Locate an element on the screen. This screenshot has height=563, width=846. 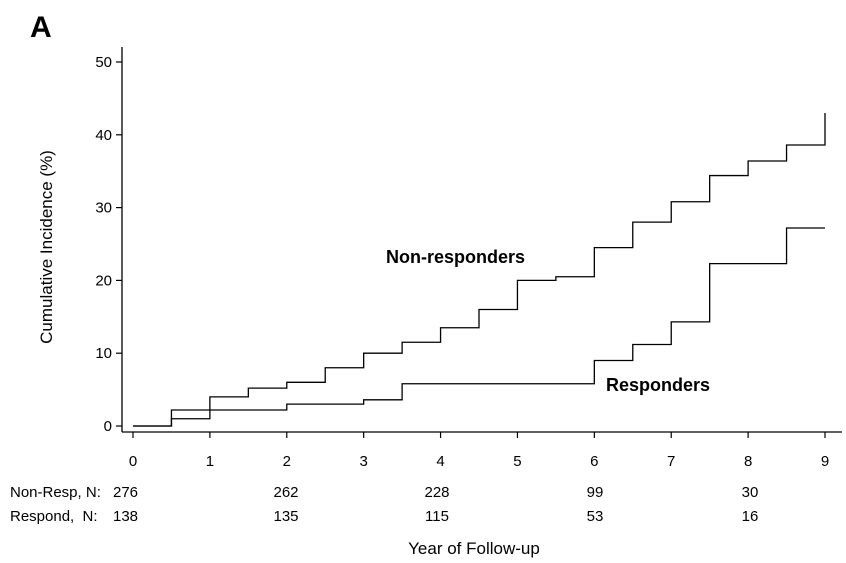
x-tick-label: 1 is located at coordinates (210, 461).